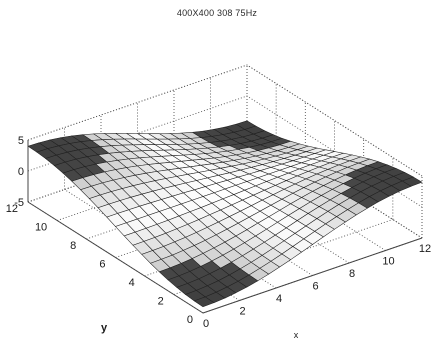 Image resolution: width=434 pixels, height=347 pixels. I want to click on y-tick-label: 6, so click(102, 265).